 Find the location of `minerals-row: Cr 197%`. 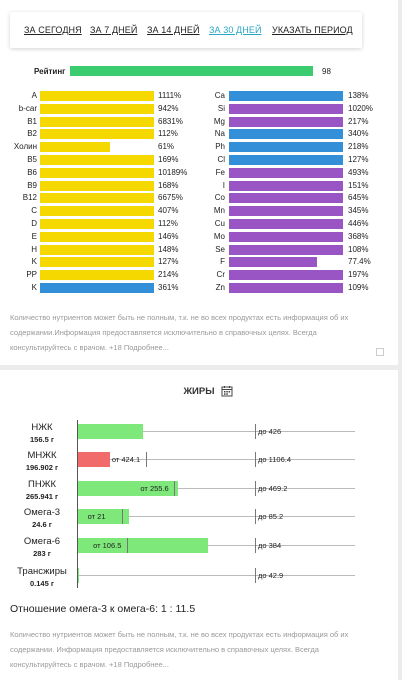

minerals-row: Cr 197% is located at coordinates (199, 275).